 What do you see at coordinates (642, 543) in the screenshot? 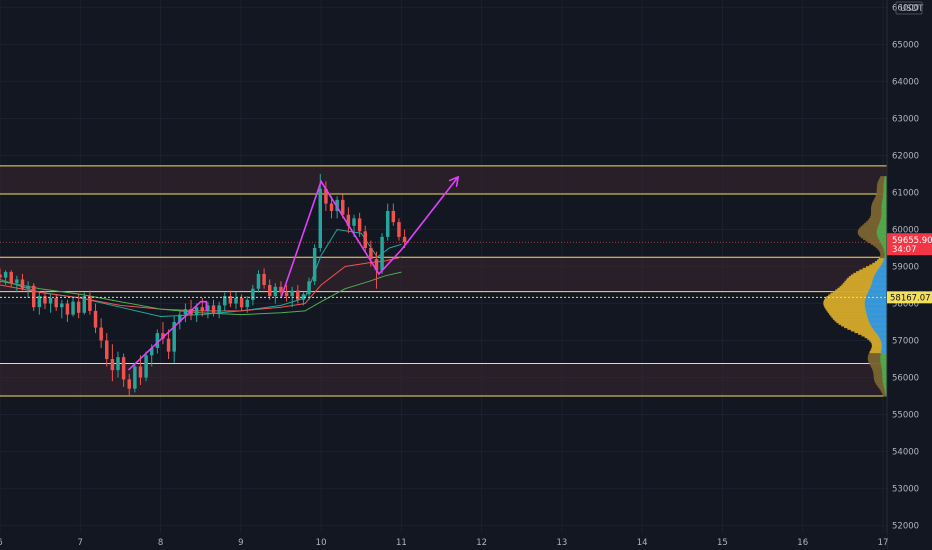
I see `x-tick-label: 14` at bounding box center [642, 543].